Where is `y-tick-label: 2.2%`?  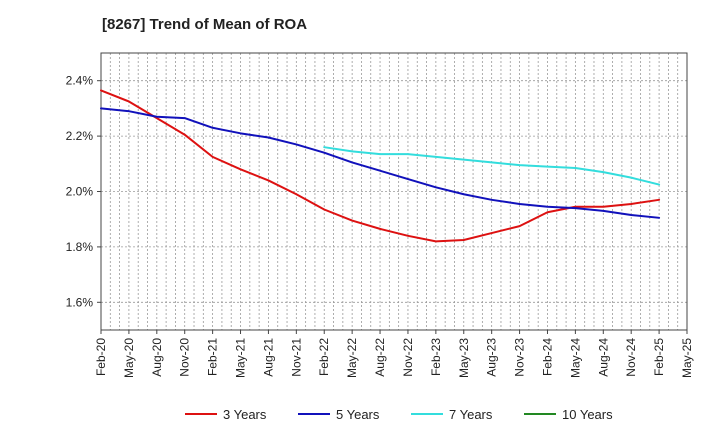
y-tick-label: 2.2% is located at coordinates (80, 136).